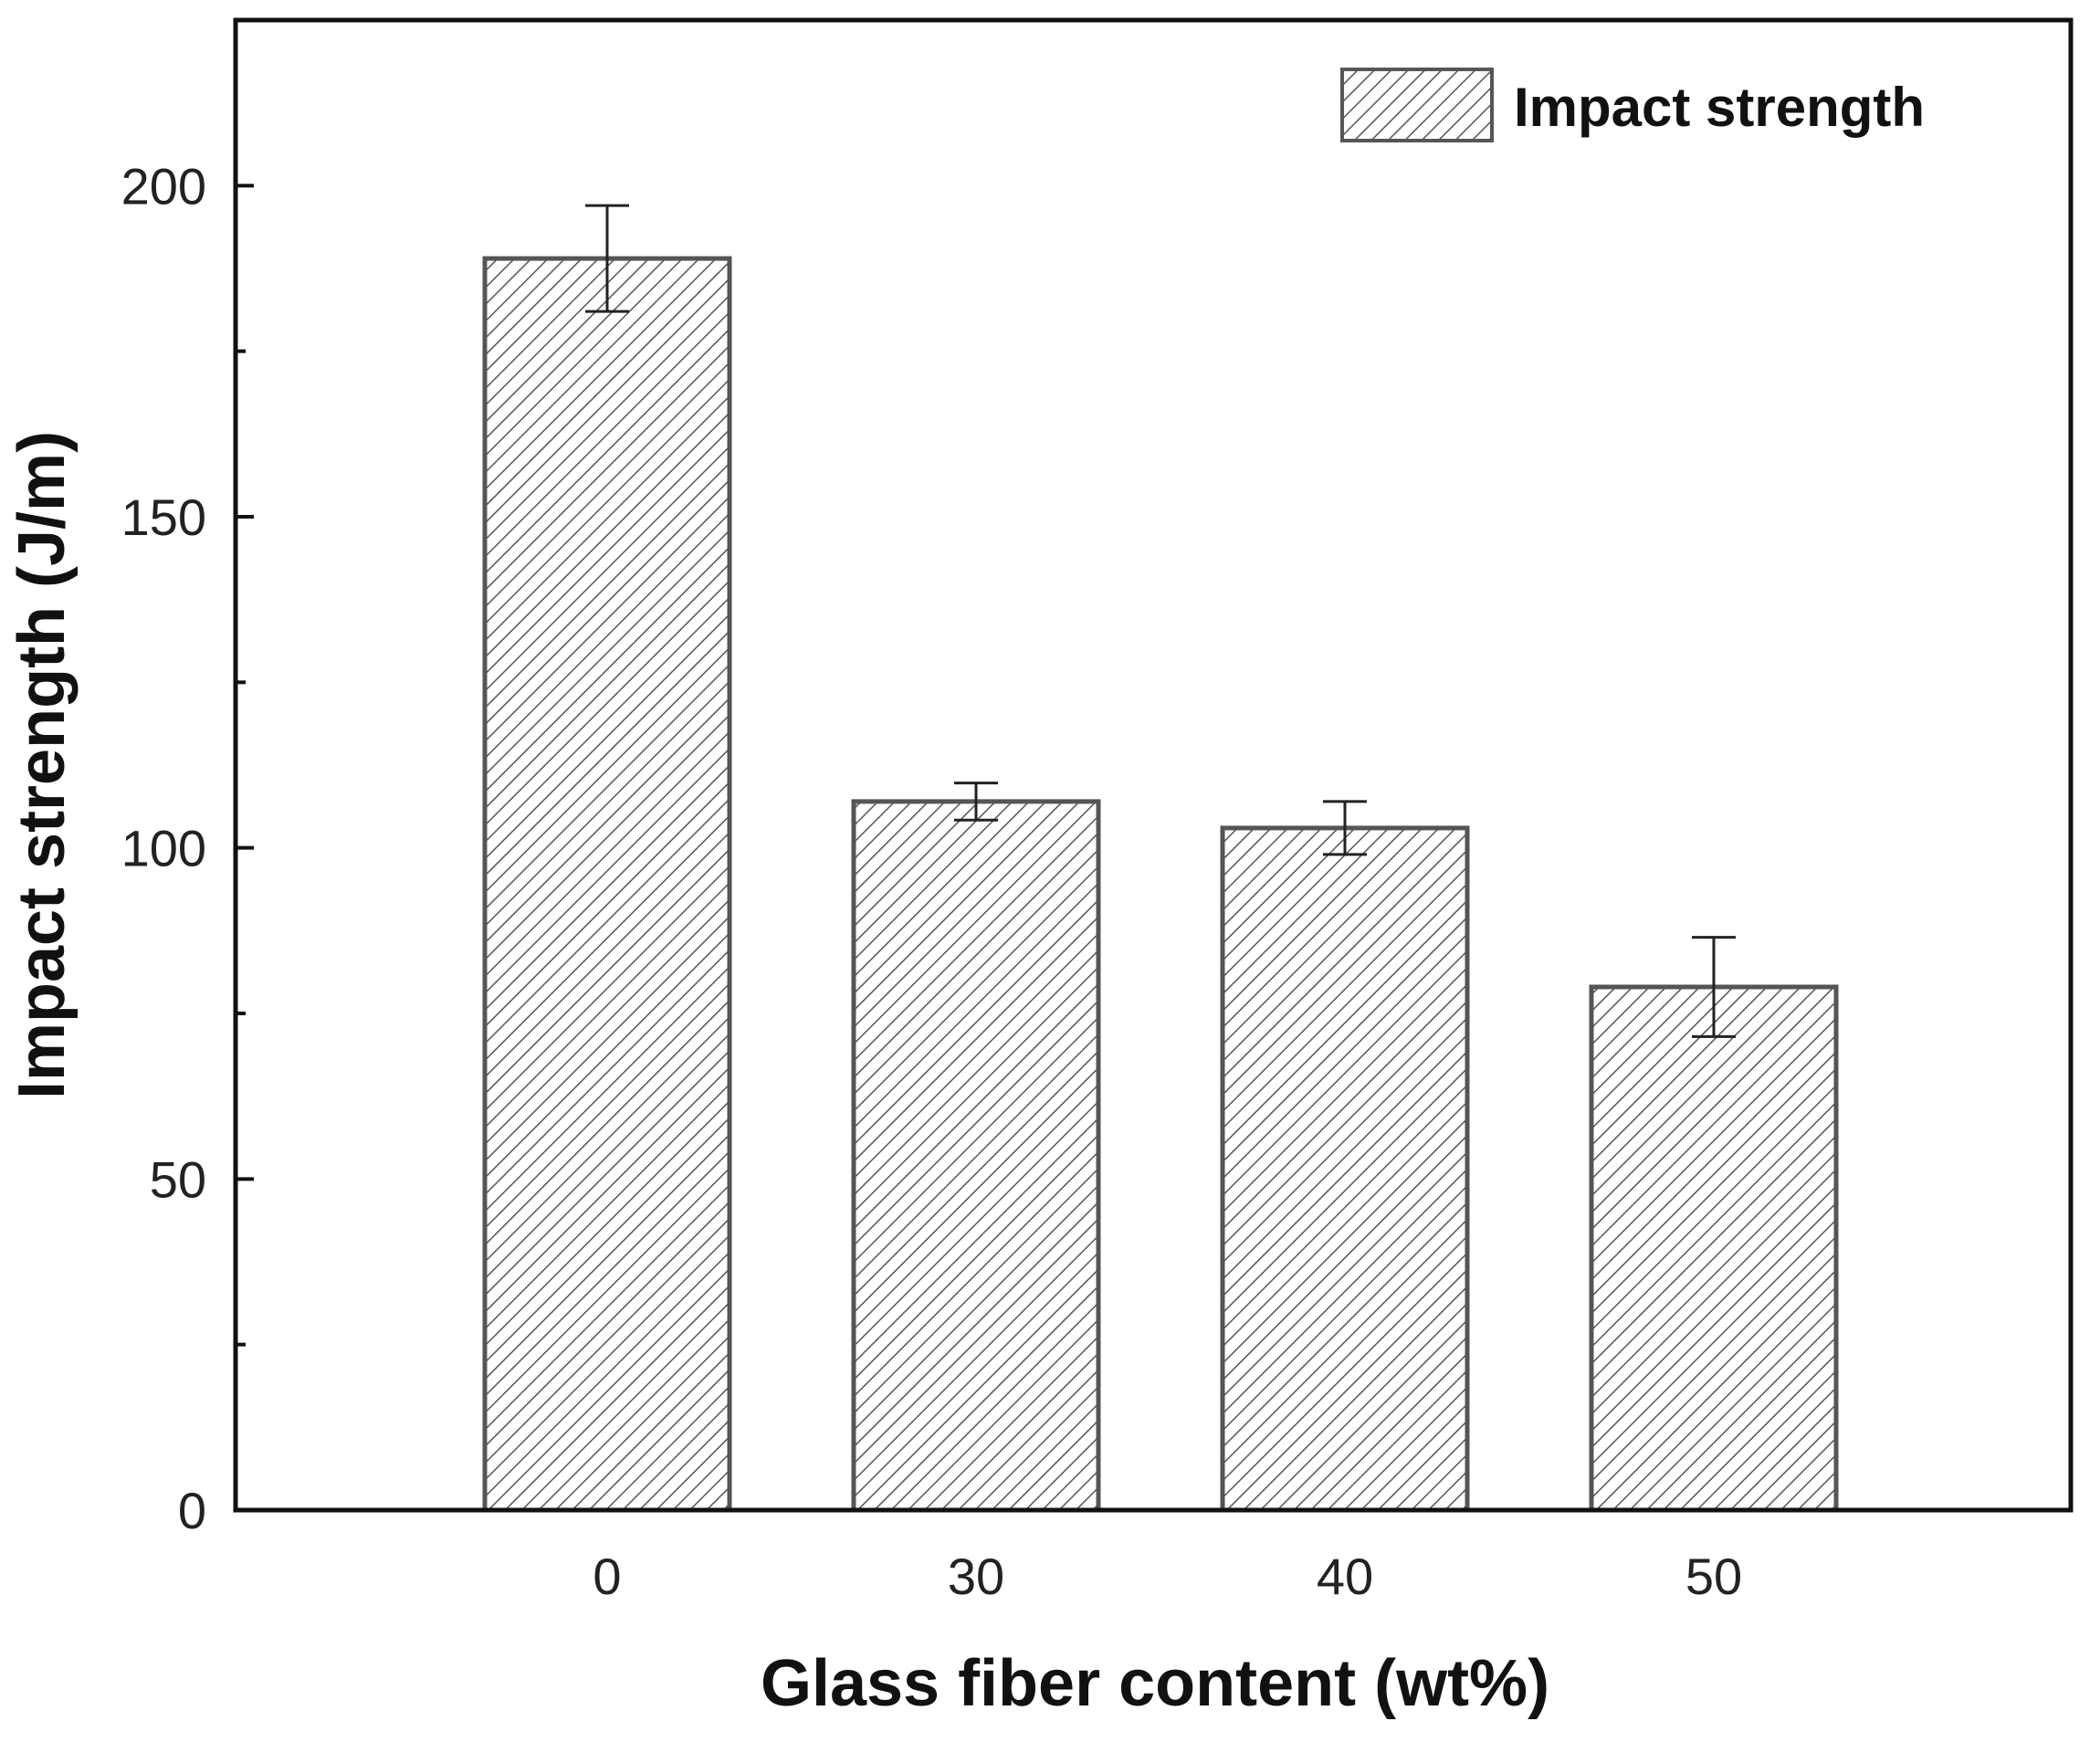 This screenshot has height=1742, width=2100. Describe the element at coordinates (1713, 1576) in the screenshot. I see `x-tick-label-50: 50` at that location.